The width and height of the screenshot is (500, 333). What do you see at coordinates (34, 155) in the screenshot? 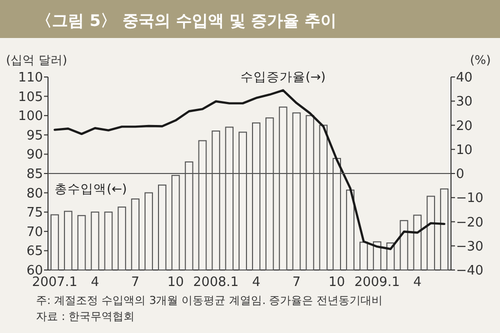
I see `y-tick-label: 90` at bounding box center [34, 155].